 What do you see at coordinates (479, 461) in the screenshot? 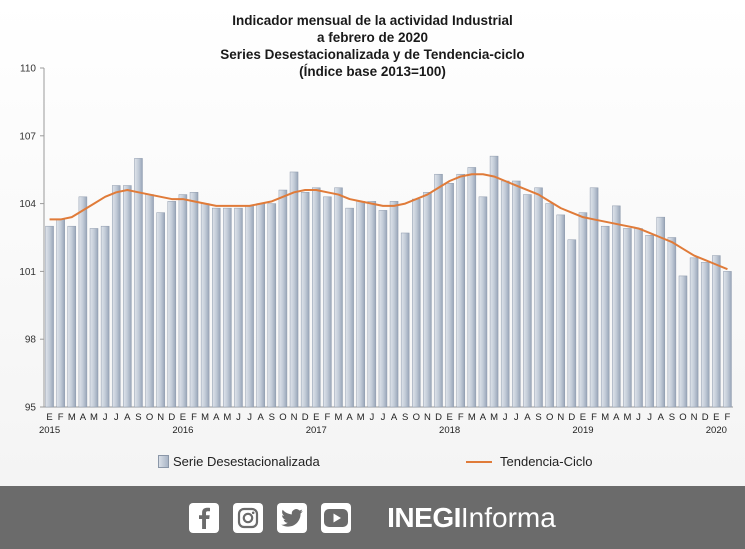
I see `legend-line-swatch` at bounding box center [479, 461].